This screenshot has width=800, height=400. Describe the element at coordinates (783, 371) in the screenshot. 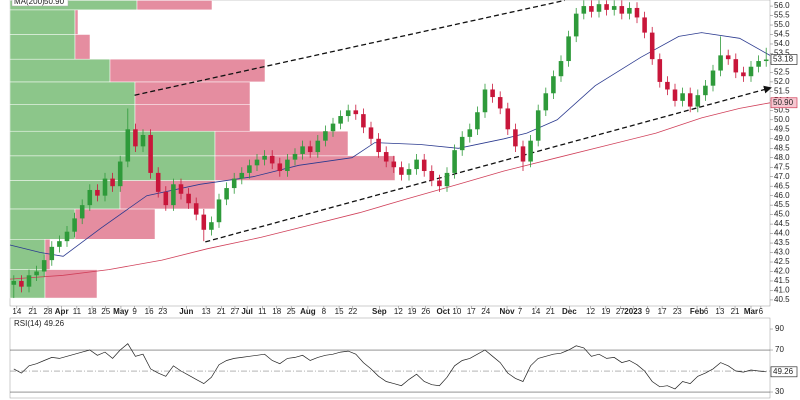

I see `rsi-last-label: 49.26` at that location.